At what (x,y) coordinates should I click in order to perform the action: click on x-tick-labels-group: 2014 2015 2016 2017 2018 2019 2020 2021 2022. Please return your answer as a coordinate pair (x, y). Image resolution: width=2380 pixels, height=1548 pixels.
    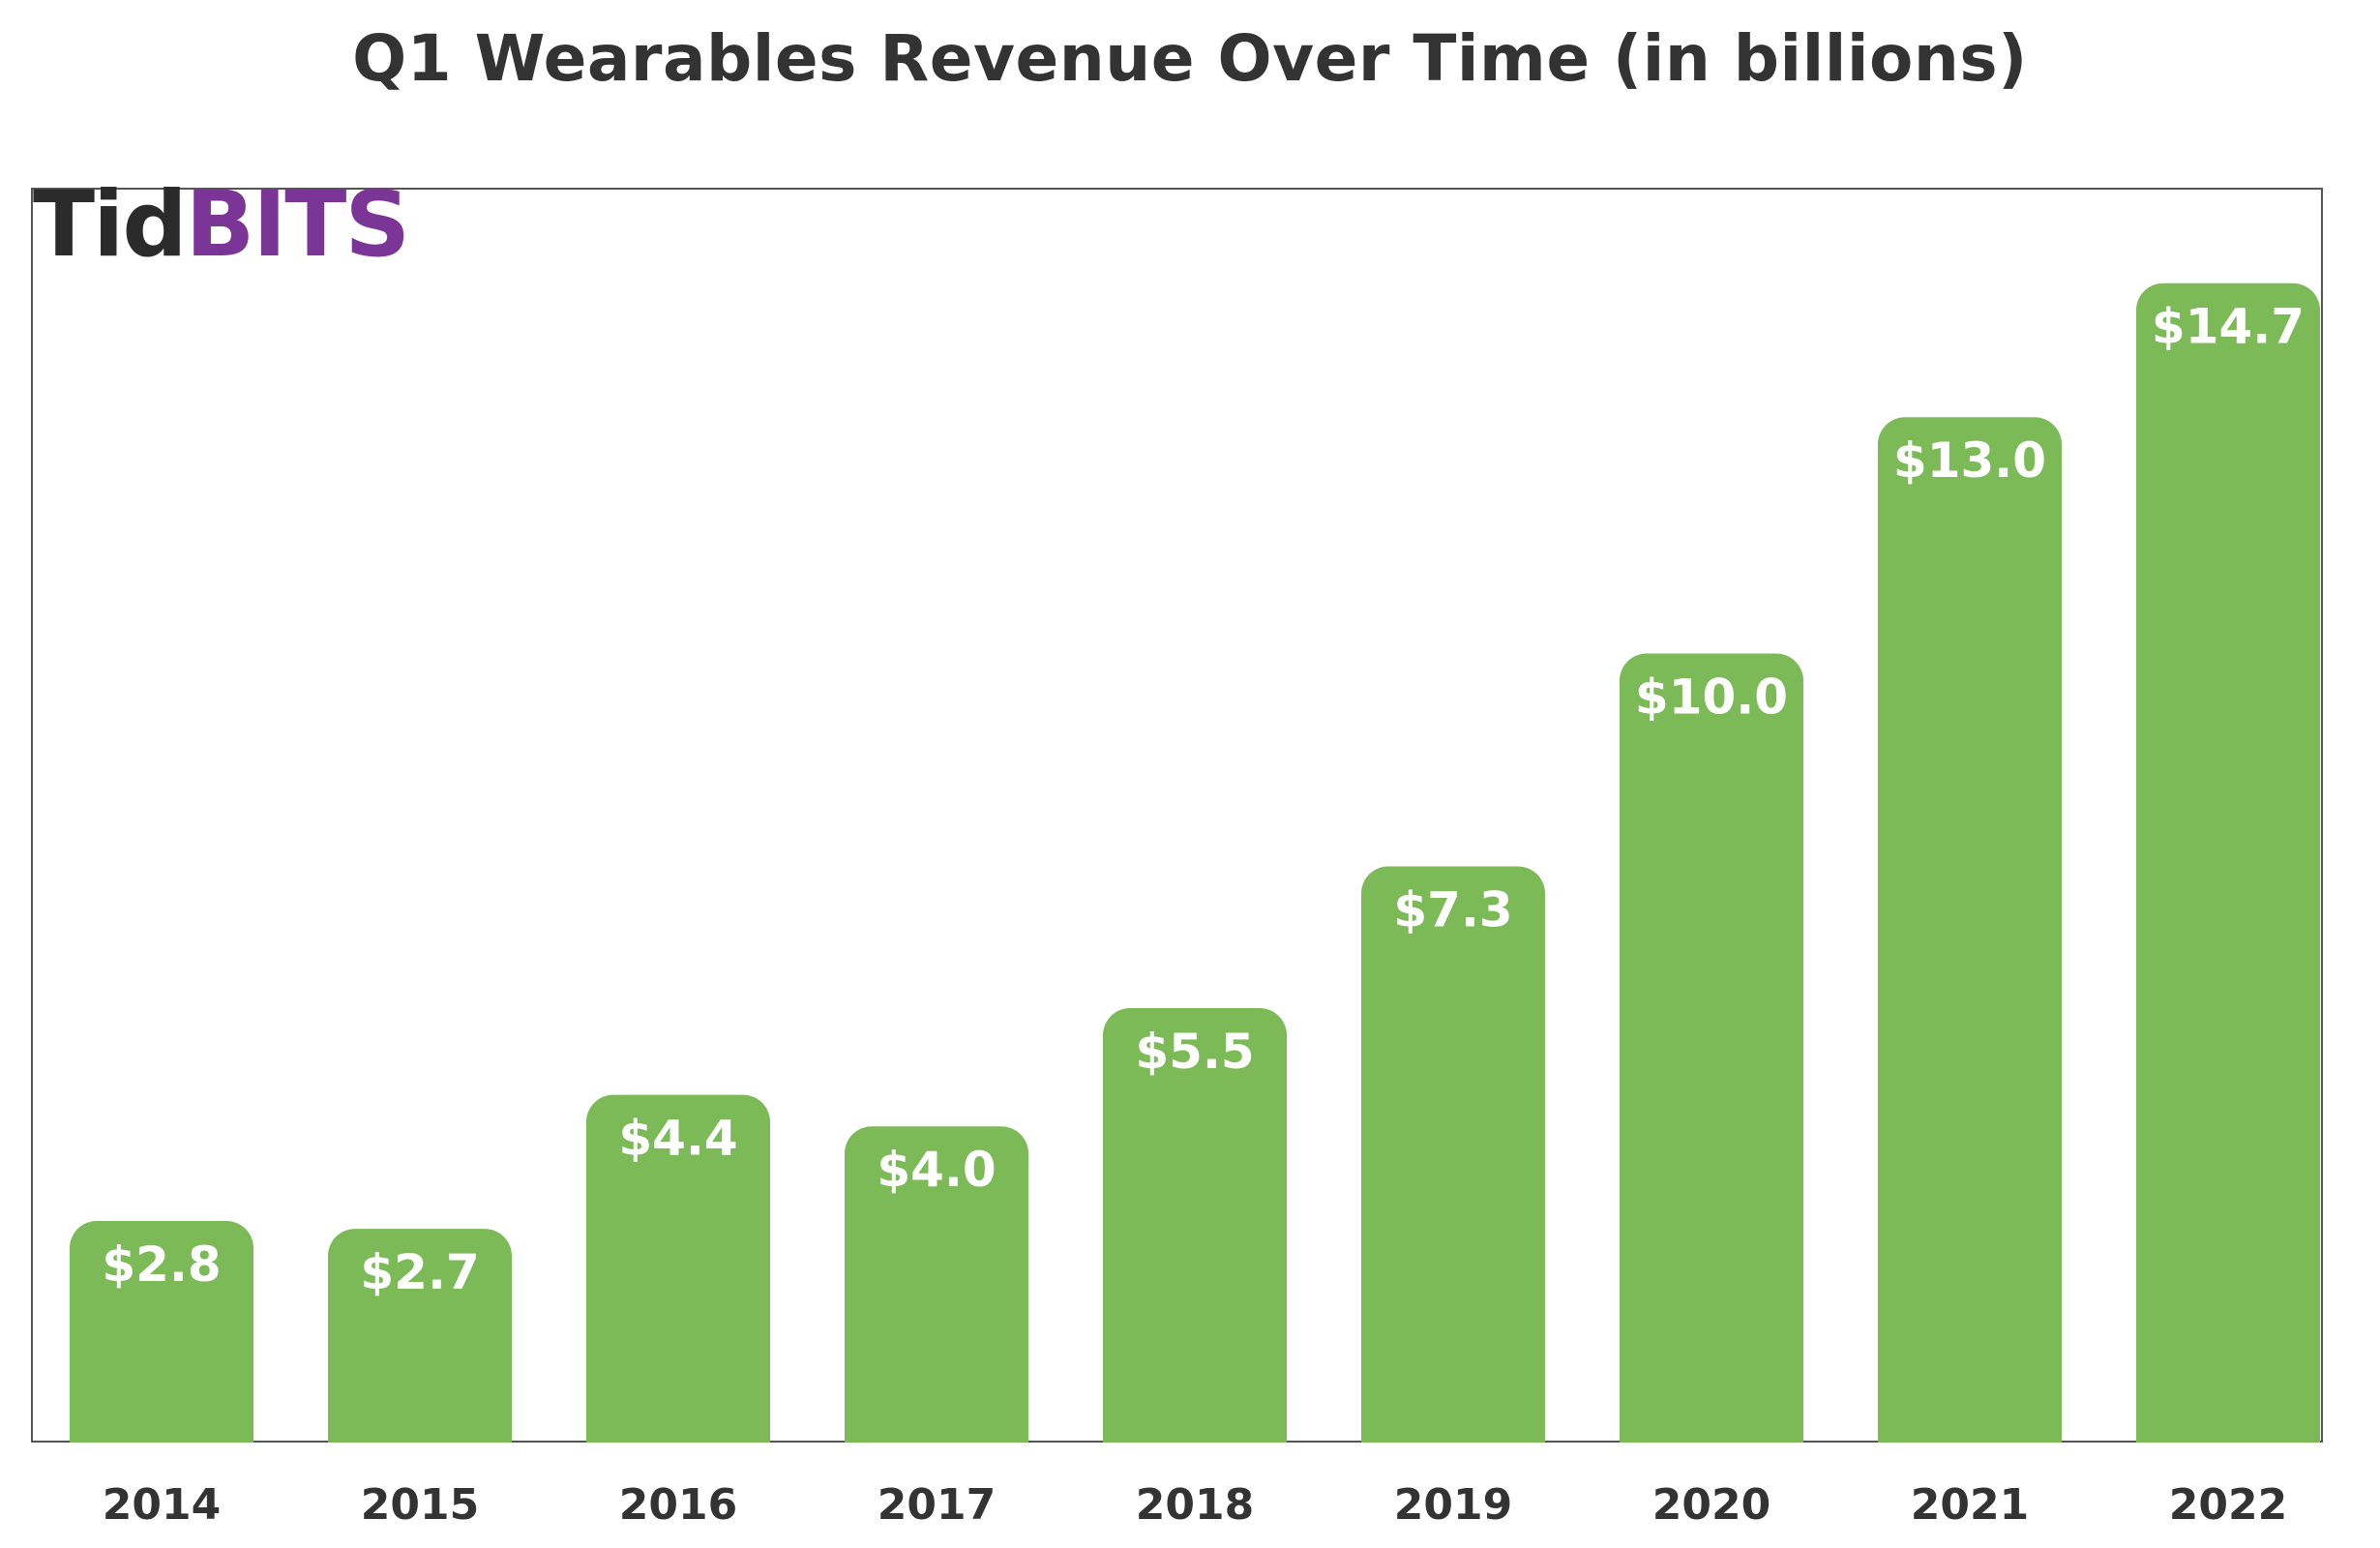
    Looking at the image, I should click on (1195, 1505).